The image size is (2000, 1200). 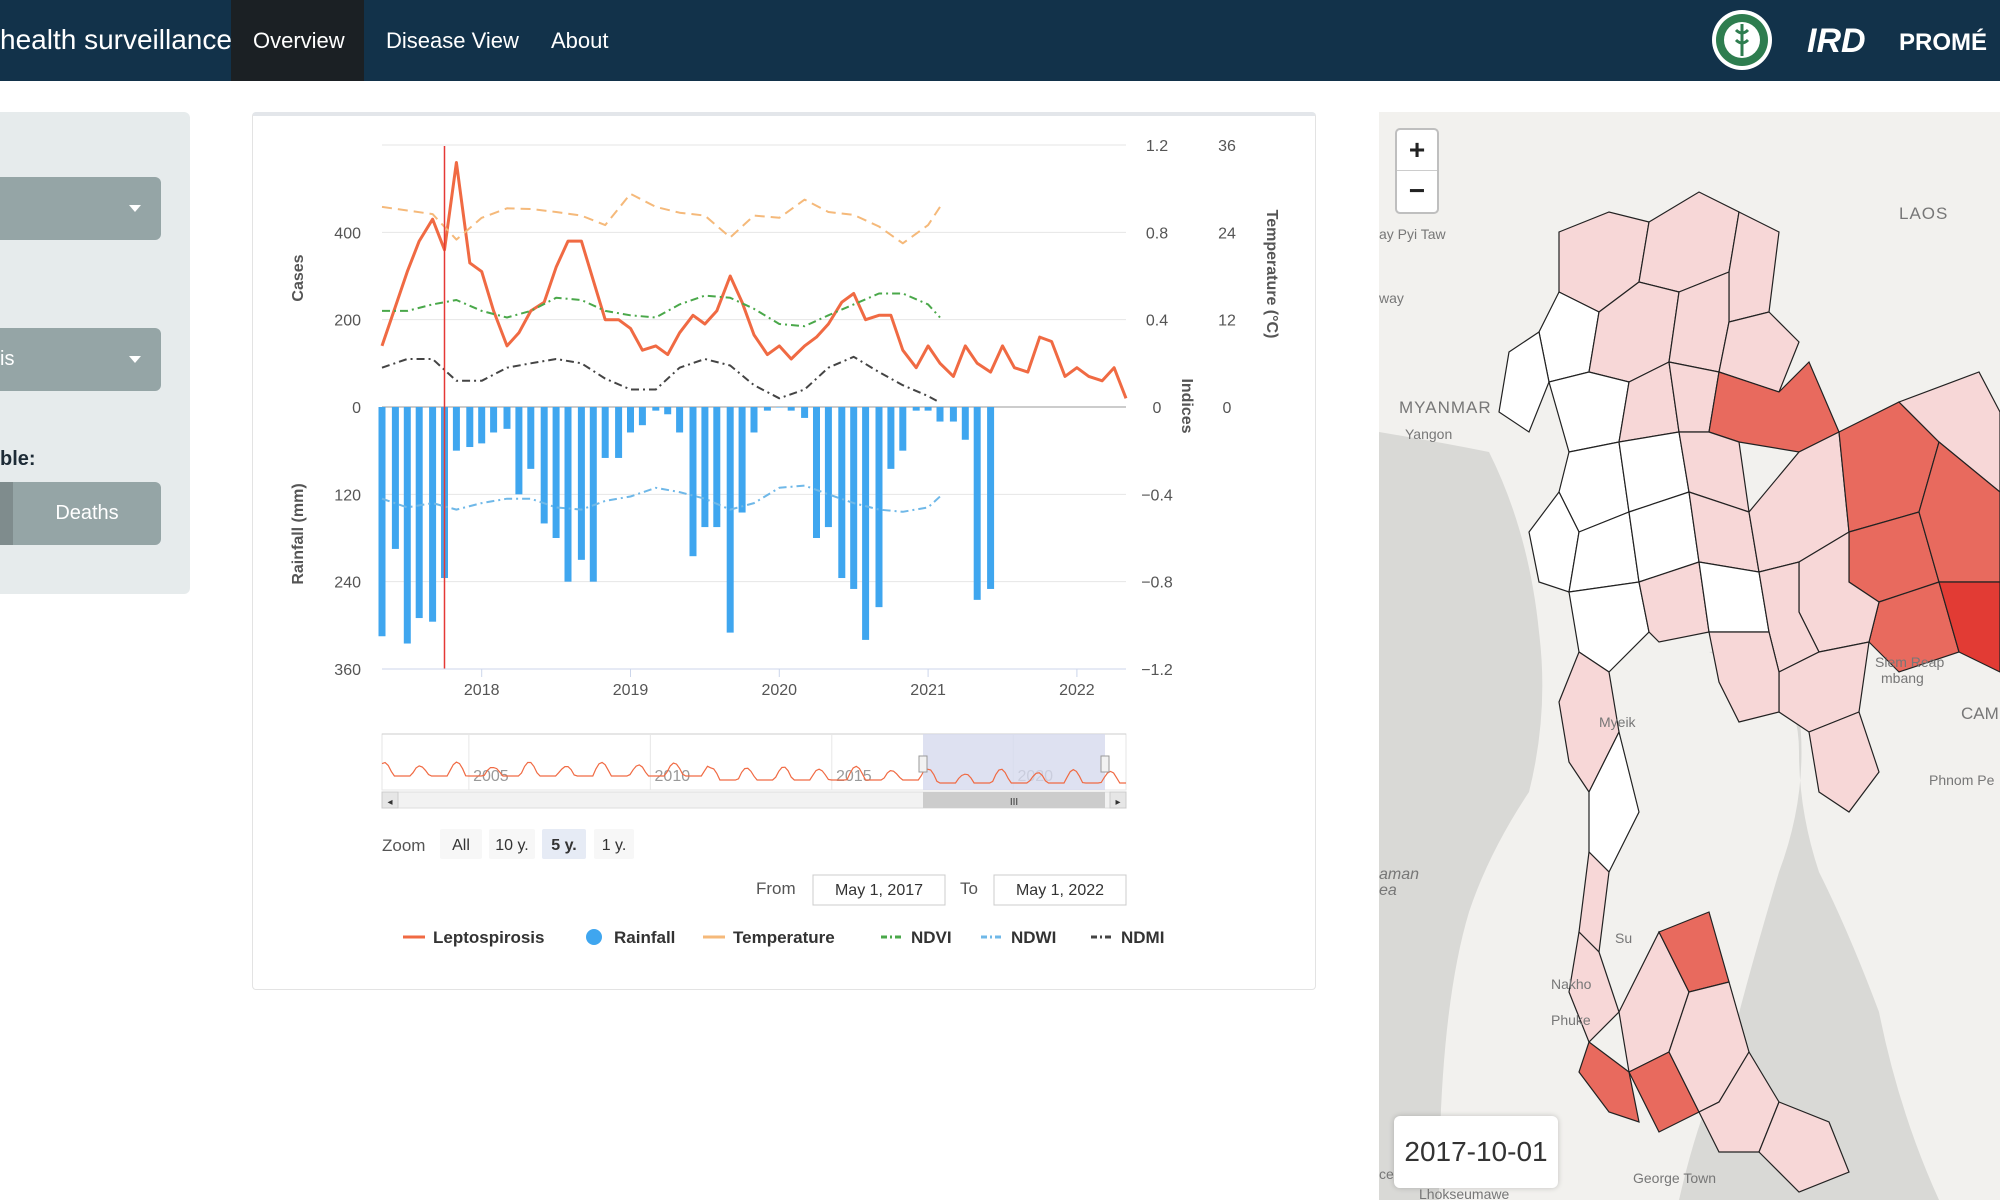 I want to click on zoom-in-button: +, so click(x=1417, y=150).